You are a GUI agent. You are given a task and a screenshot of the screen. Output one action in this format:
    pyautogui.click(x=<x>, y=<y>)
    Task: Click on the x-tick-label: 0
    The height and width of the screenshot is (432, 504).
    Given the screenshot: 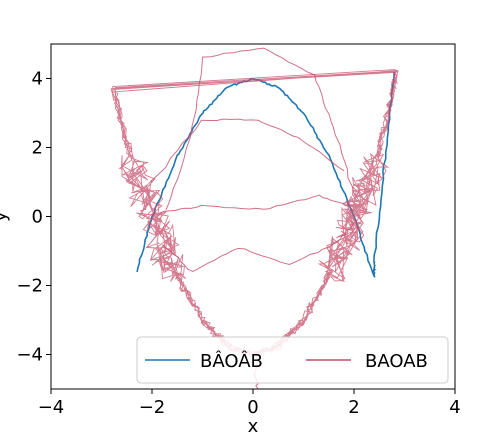 What is the action you would take?
    pyautogui.click(x=252, y=407)
    